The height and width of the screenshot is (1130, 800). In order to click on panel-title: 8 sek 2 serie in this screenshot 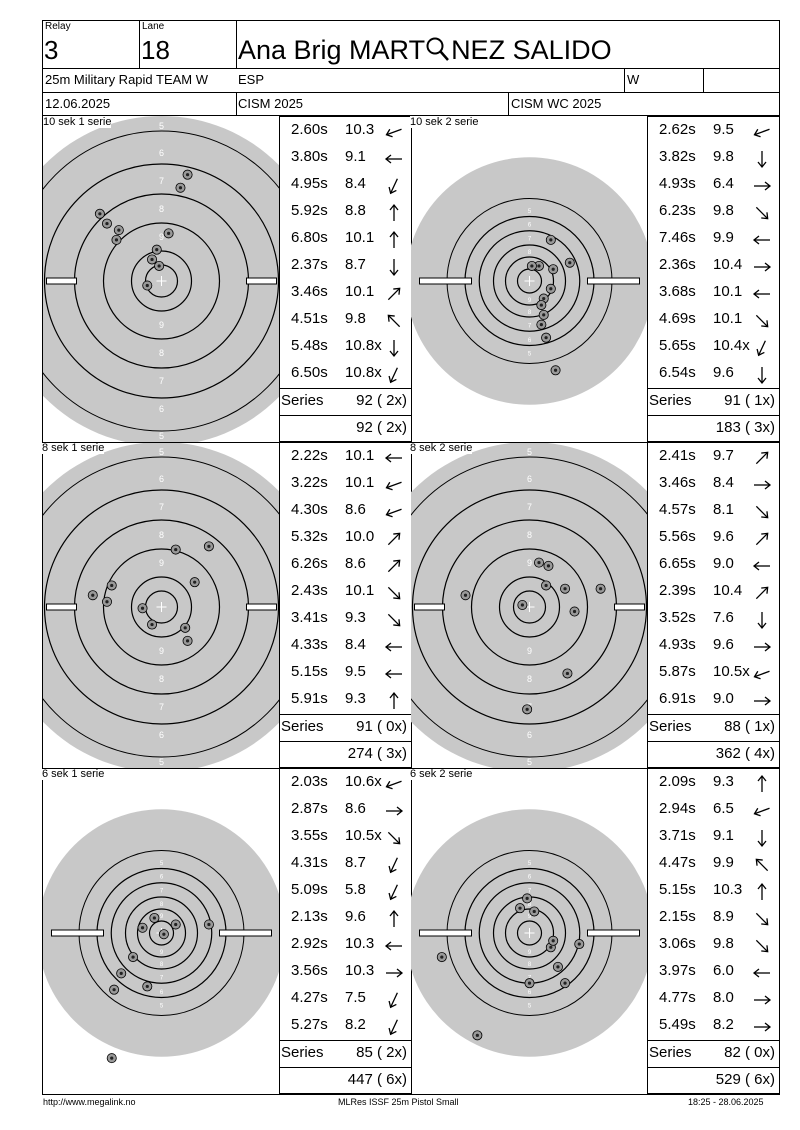, I will do `click(441, 448)`.